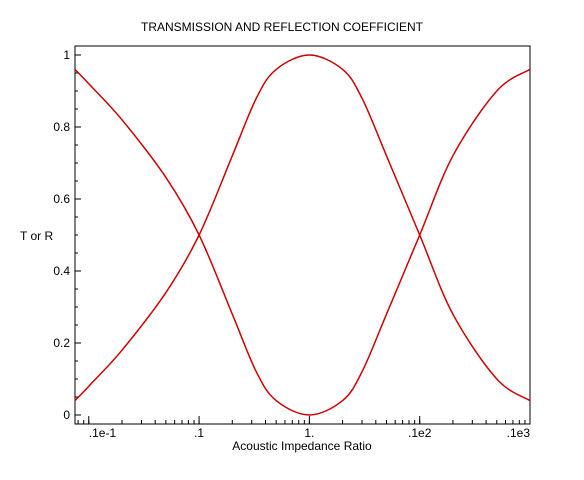  I want to click on y-axis-label: T or R, so click(36, 236).